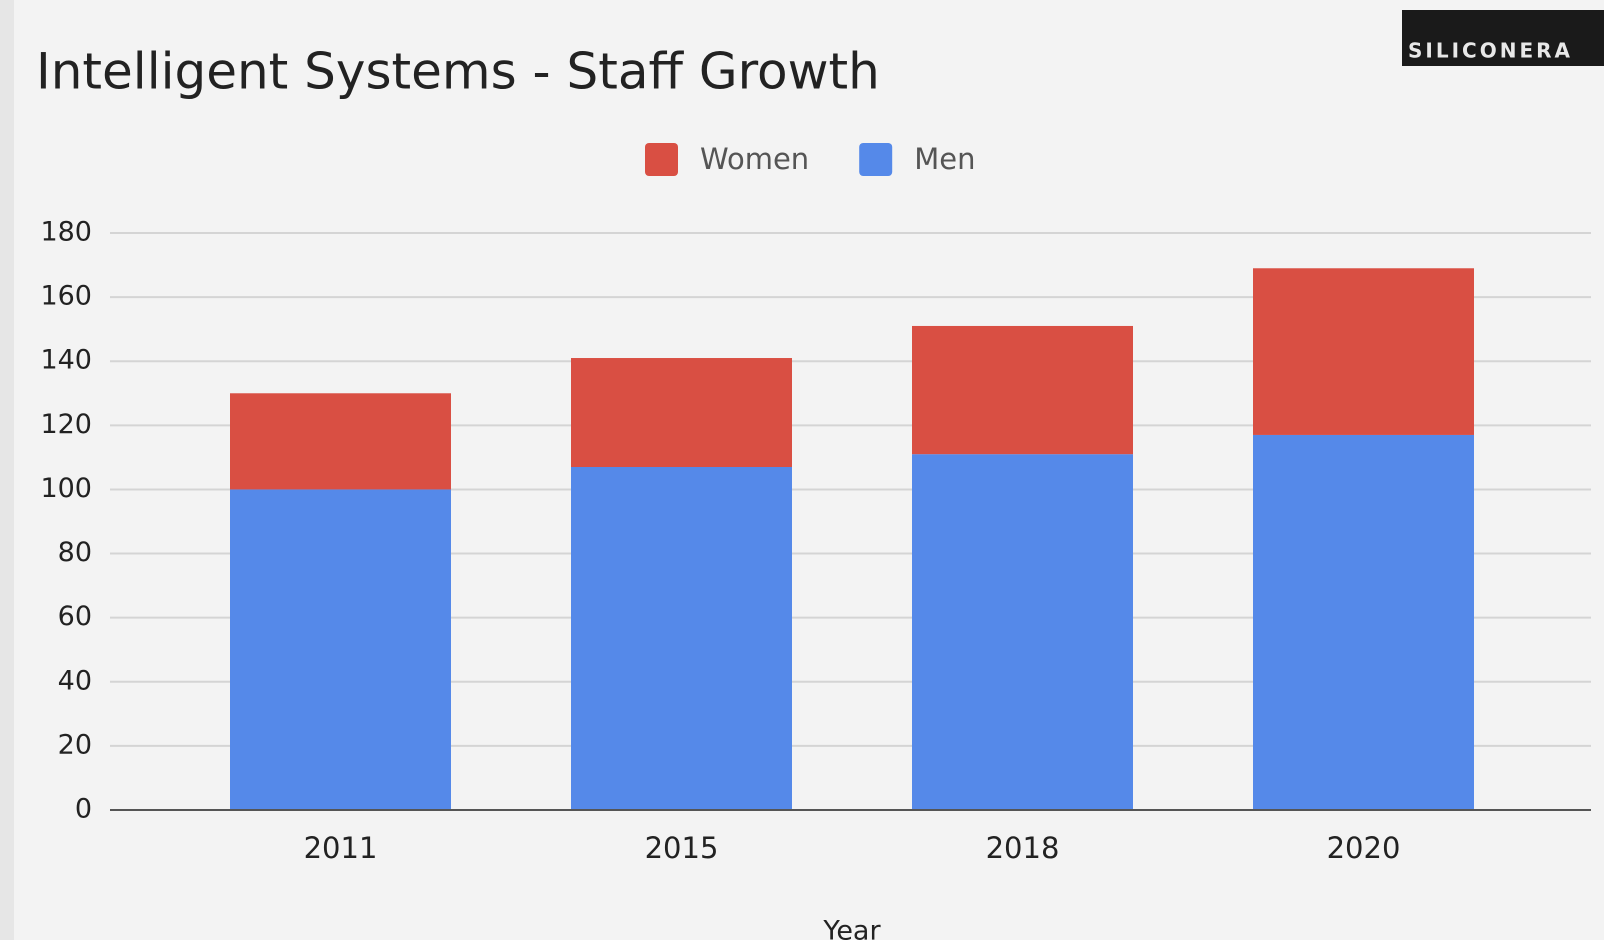 This screenshot has height=940, width=1604. What do you see at coordinates (66, 296) in the screenshot?
I see `y-tick-label: 160` at bounding box center [66, 296].